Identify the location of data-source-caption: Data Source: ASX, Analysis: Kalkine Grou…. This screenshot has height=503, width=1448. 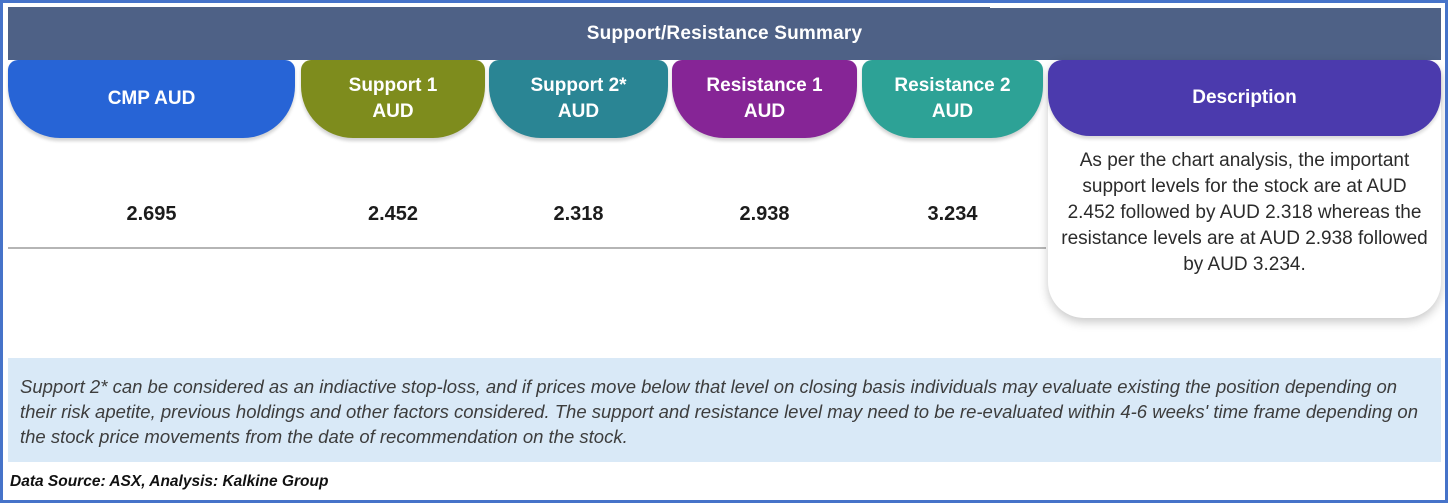
(169, 481).